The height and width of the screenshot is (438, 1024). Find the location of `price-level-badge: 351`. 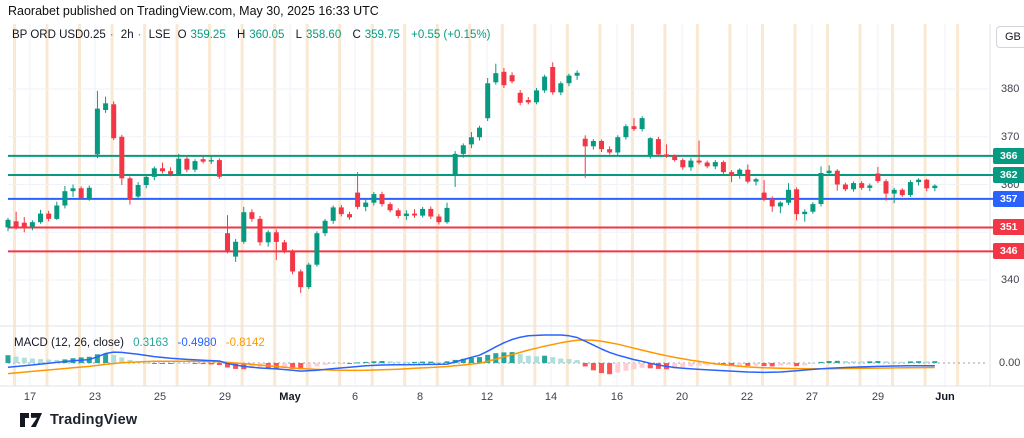

price-level-badge: 351 is located at coordinates (1008, 227).